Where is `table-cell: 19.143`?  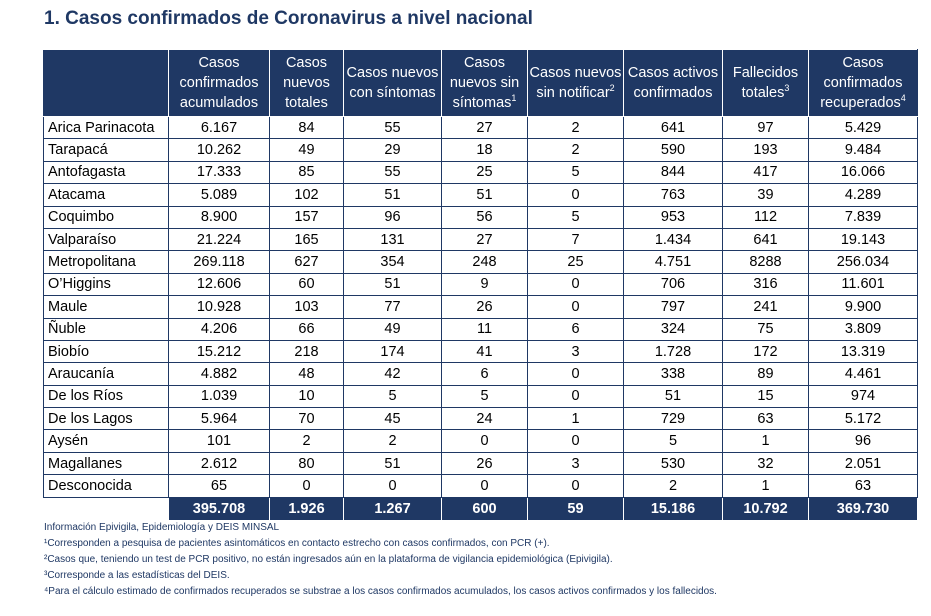 table-cell: 19.143 is located at coordinates (863, 239).